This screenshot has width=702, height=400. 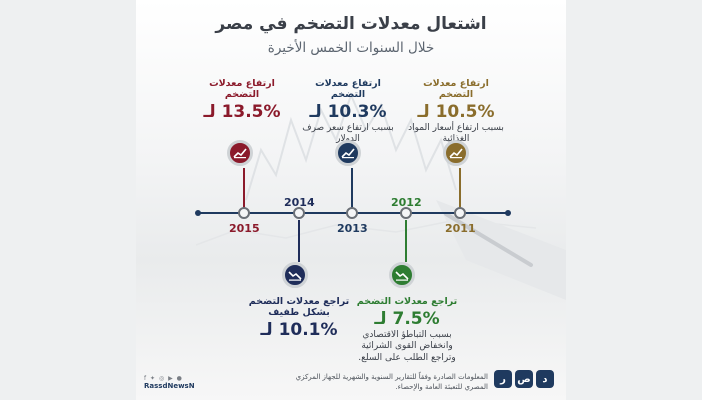 What do you see at coordinates (352, 213) in the screenshot?
I see `tick-2013` at bounding box center [352, 213].